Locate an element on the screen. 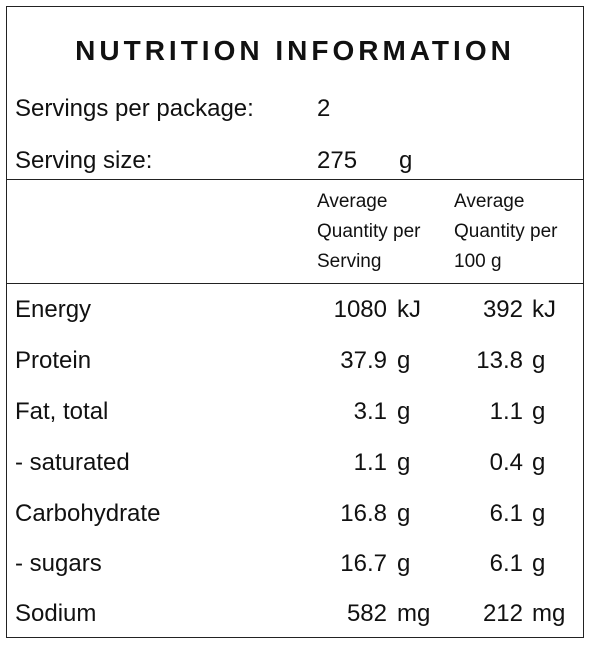  serving-unit: mg is located at coordinates (414, 613).